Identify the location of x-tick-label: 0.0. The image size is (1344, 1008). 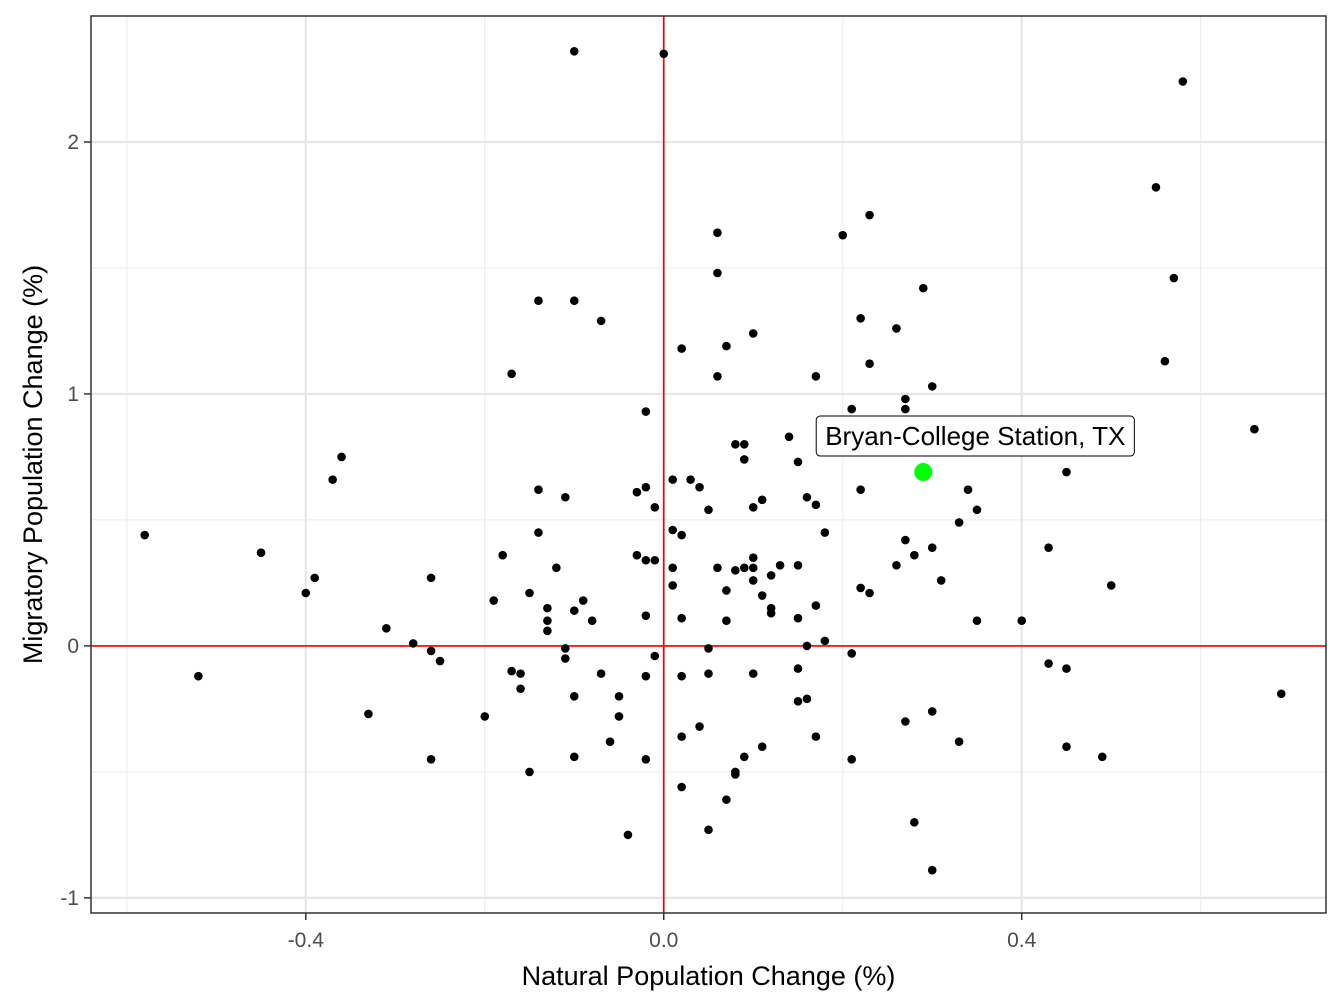
(663, 940).